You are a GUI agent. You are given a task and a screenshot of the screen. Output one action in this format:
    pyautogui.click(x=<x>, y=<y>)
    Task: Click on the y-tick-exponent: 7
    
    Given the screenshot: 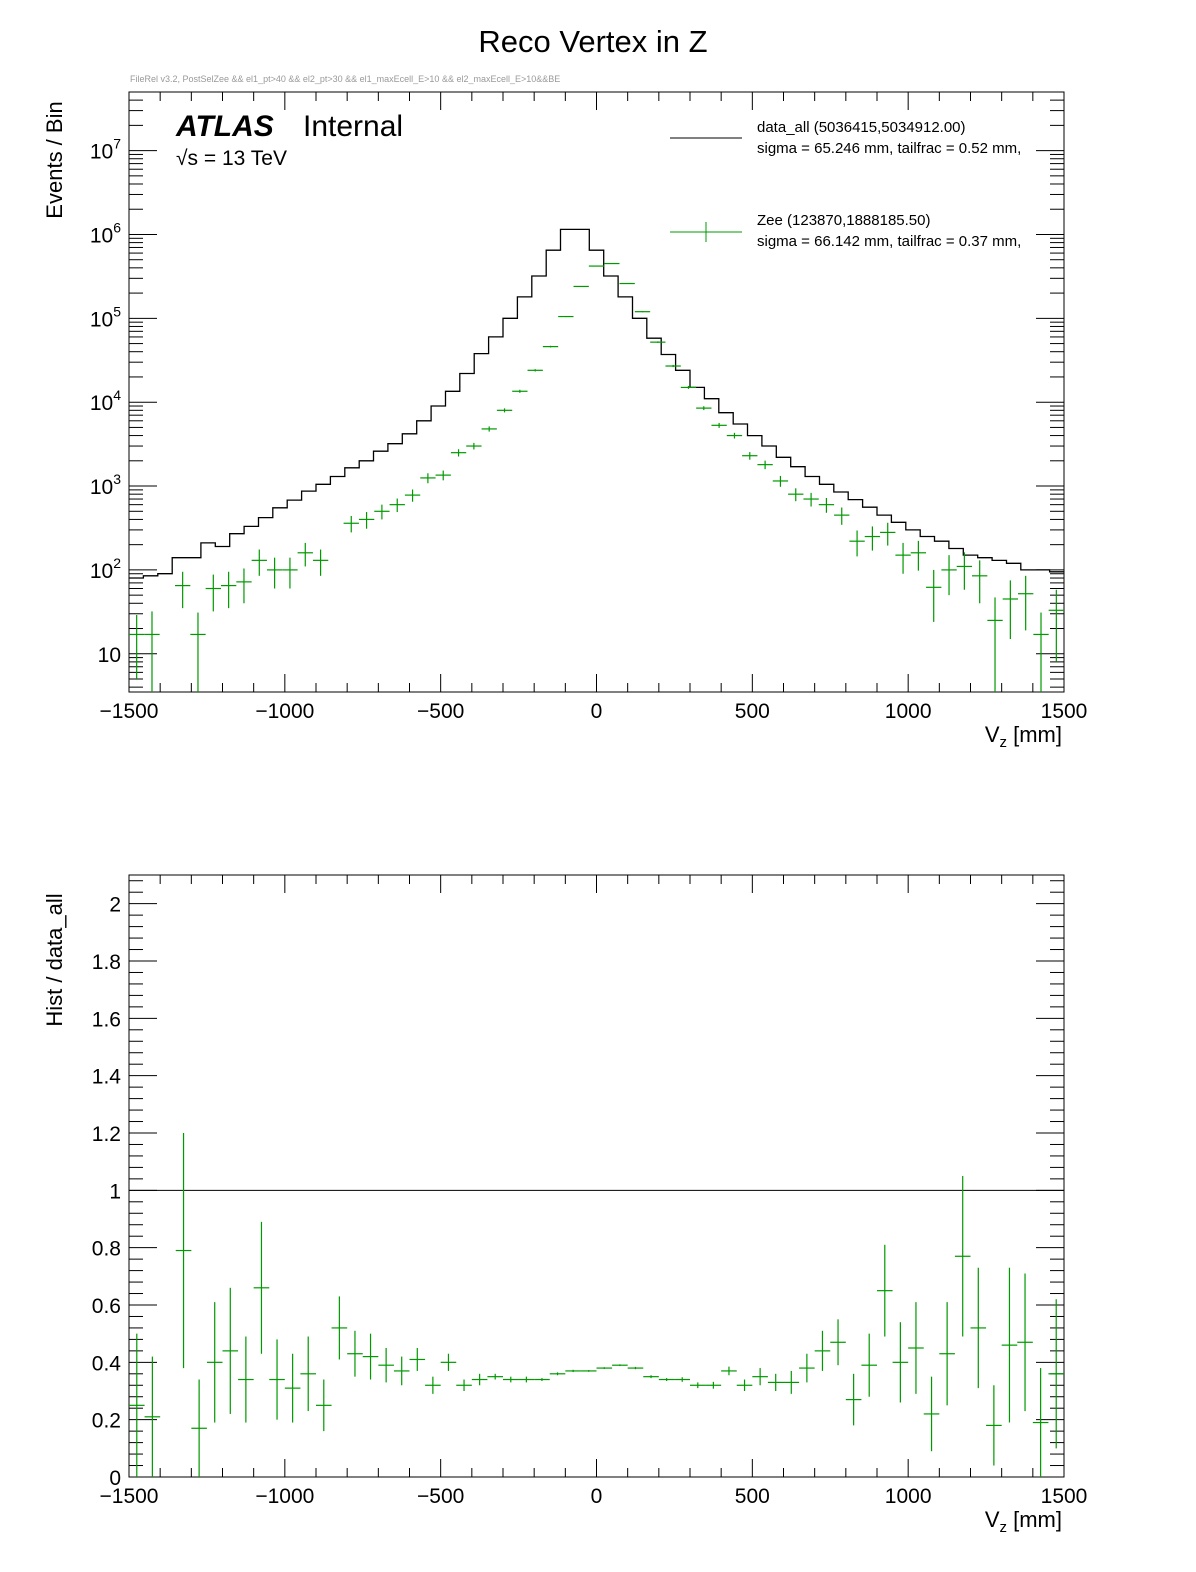 What is the action you would take?
    pyautogui.click(x=117, y=144)
    